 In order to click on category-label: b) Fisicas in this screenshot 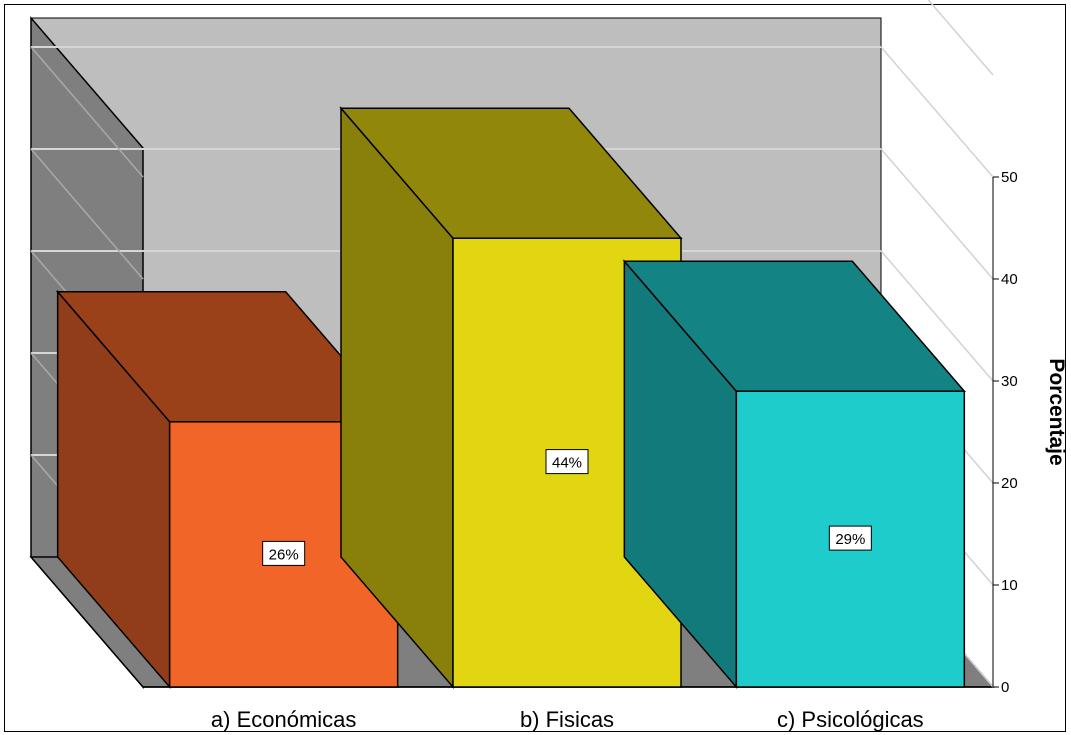, I will do `click(567, 719)`.